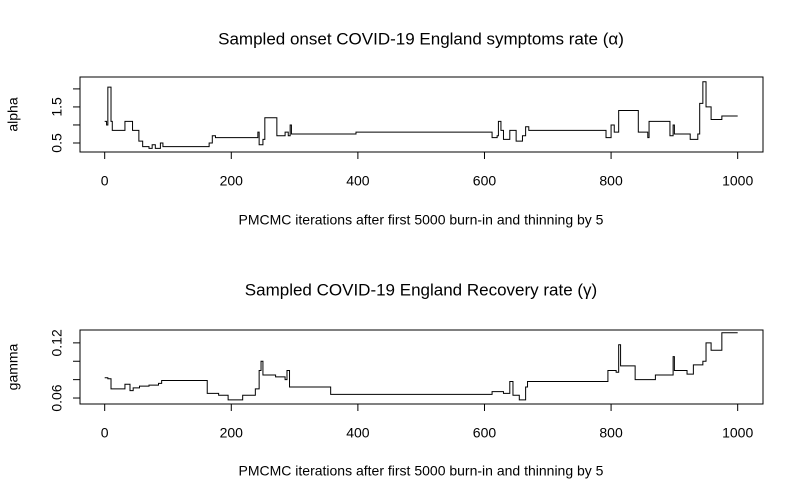  I want to click on y-axis-label: alpha, so click(13, 114).